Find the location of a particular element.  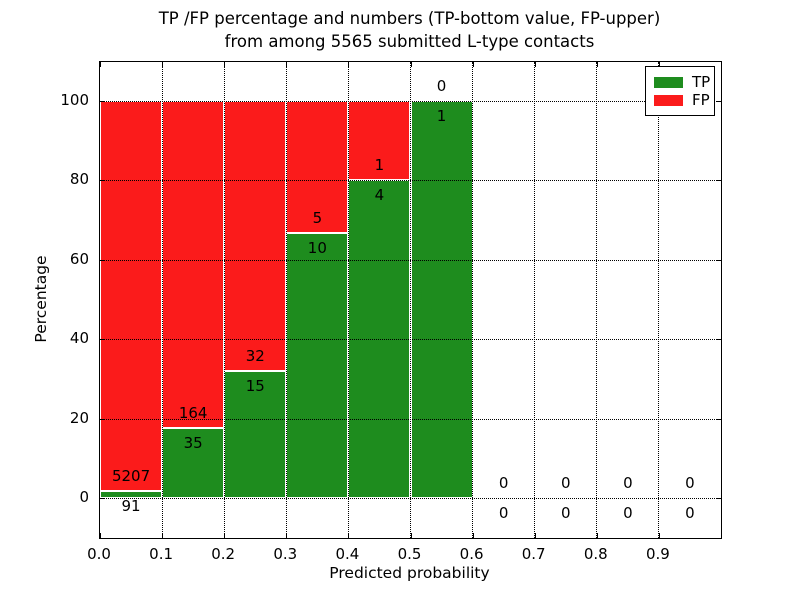

fp-count-label: 1 is located at coordinates (379, 165).